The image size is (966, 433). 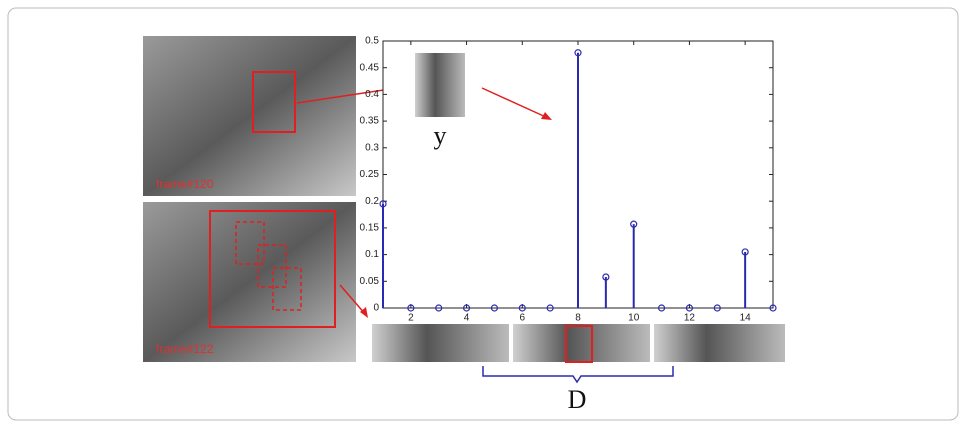 I want to click on y-tick-label: 0.3, so click(x=372, y=147).